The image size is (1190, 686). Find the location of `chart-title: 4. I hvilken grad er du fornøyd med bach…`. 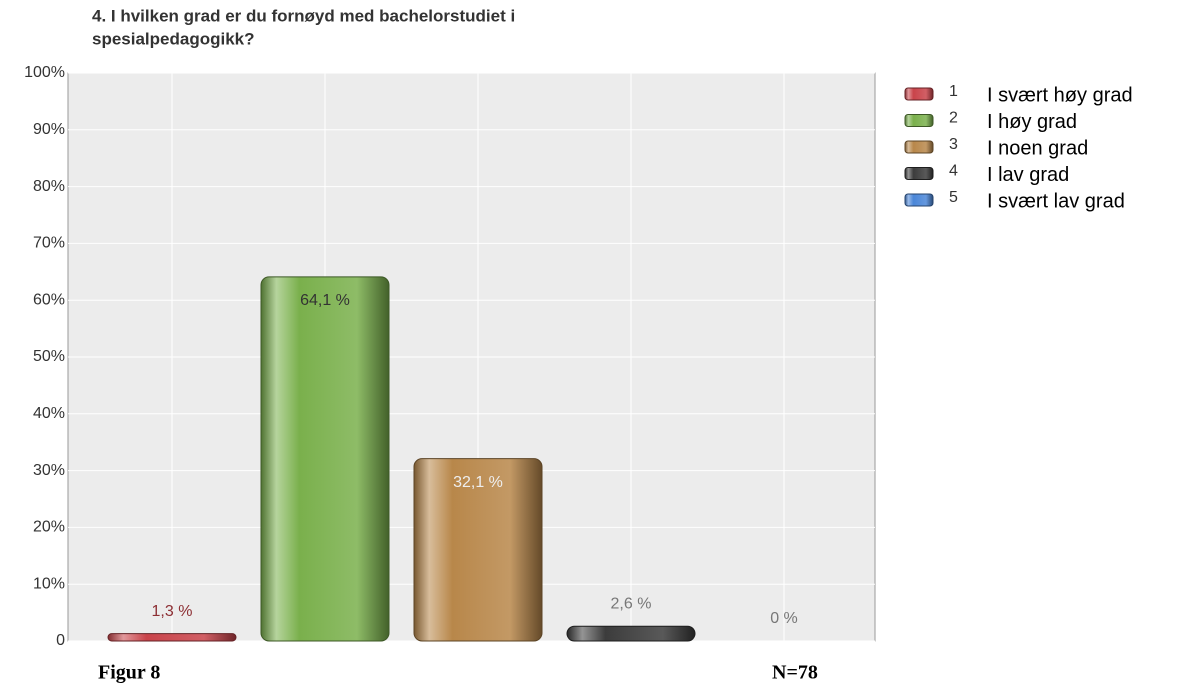

chart-title: 4. I hvilken grad er du fornøyd med bach… is located at coordinates (303, 15).